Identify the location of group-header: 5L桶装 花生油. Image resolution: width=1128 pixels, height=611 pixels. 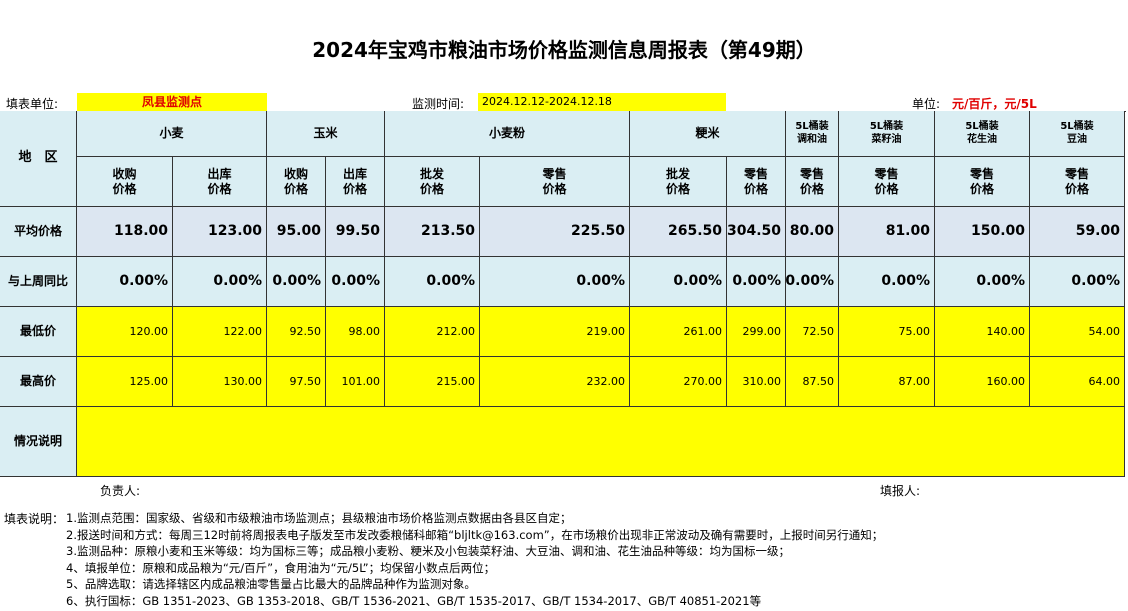
(982, 134).